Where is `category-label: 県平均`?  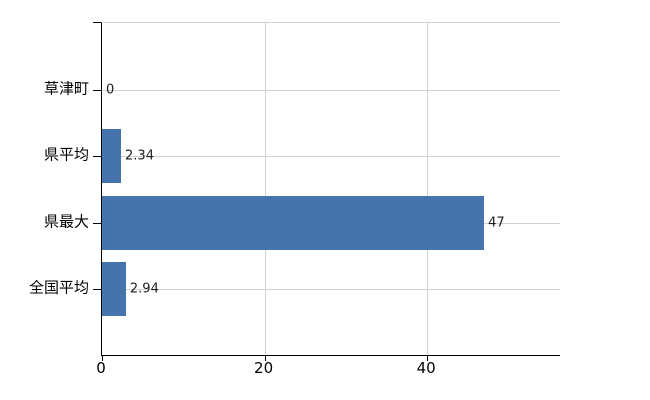 category-label: 県平均 is located at coordinates (66, 154).